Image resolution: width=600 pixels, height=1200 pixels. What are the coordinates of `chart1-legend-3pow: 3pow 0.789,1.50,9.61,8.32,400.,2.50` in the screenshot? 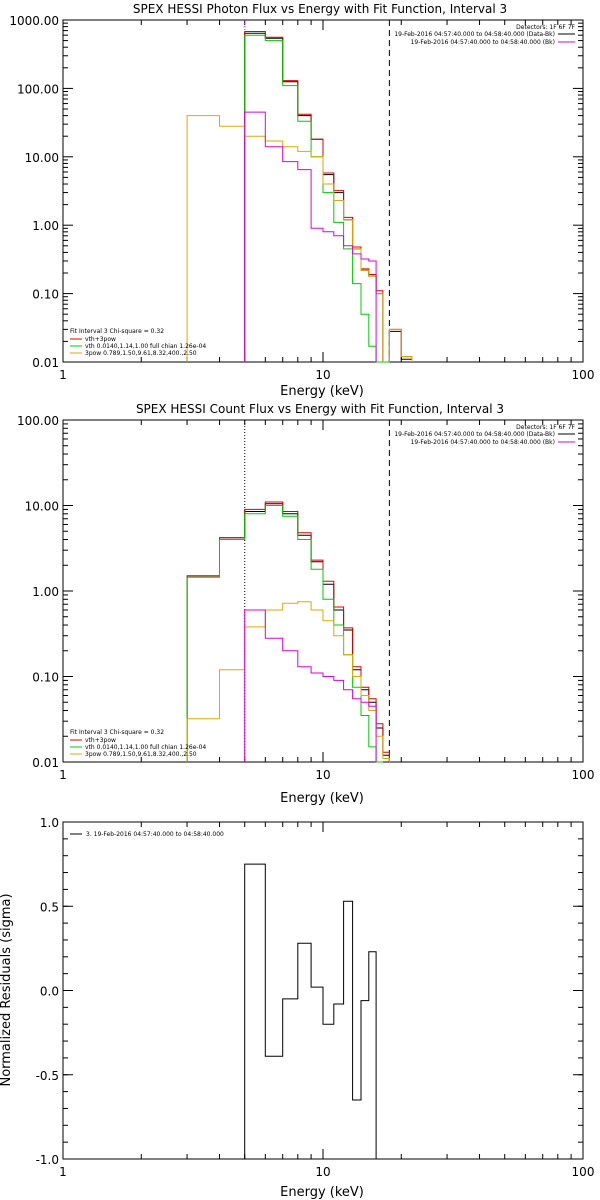 It's located at (141, 353).